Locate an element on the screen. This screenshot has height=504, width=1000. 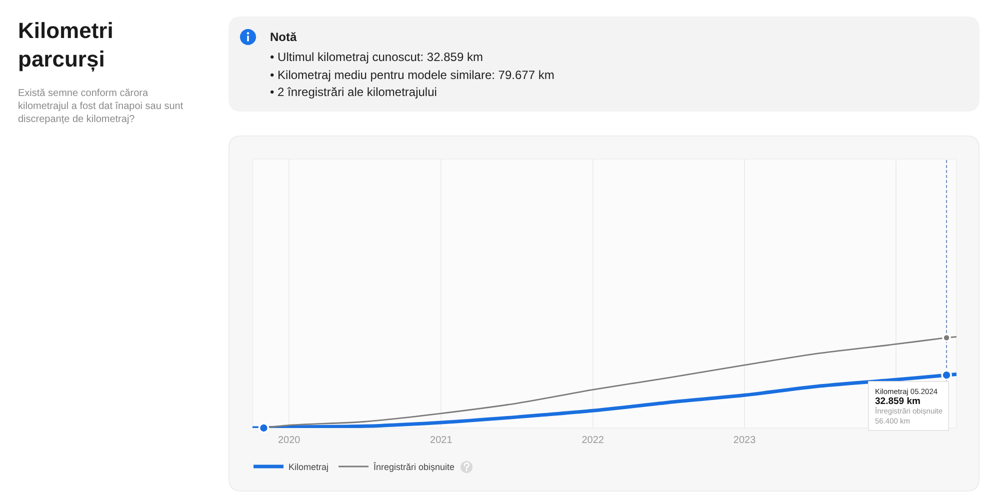
text: • Kilometraj mediu pentru modele similare: 79.677 km is located at coordinates (412, 75).